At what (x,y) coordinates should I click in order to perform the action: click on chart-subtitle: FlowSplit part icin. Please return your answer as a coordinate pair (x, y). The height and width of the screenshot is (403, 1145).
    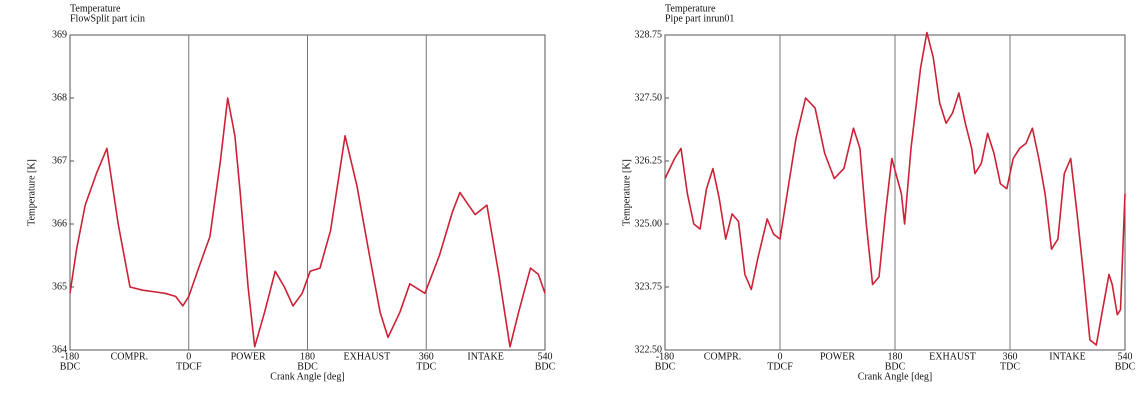
    Looking at the image, I should click on (107, 18).